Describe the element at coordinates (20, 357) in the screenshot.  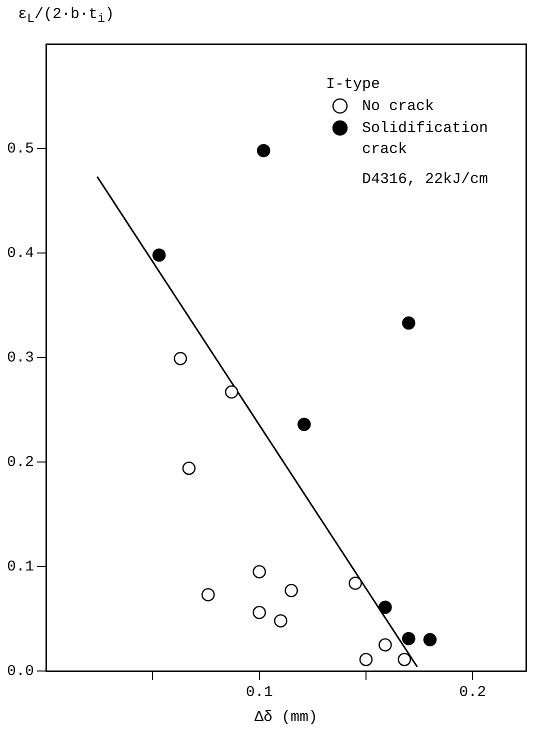
I see `y-tick-label: 0.3` at that location.